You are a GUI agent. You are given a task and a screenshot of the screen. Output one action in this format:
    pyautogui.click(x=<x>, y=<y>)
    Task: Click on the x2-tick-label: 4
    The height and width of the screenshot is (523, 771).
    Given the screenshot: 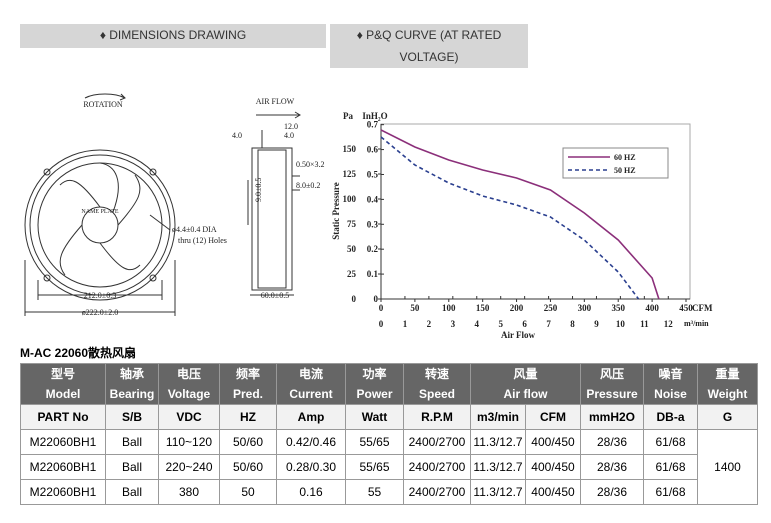 What is the action you would take?
    pyautogui.click(x=477, y=324)
    